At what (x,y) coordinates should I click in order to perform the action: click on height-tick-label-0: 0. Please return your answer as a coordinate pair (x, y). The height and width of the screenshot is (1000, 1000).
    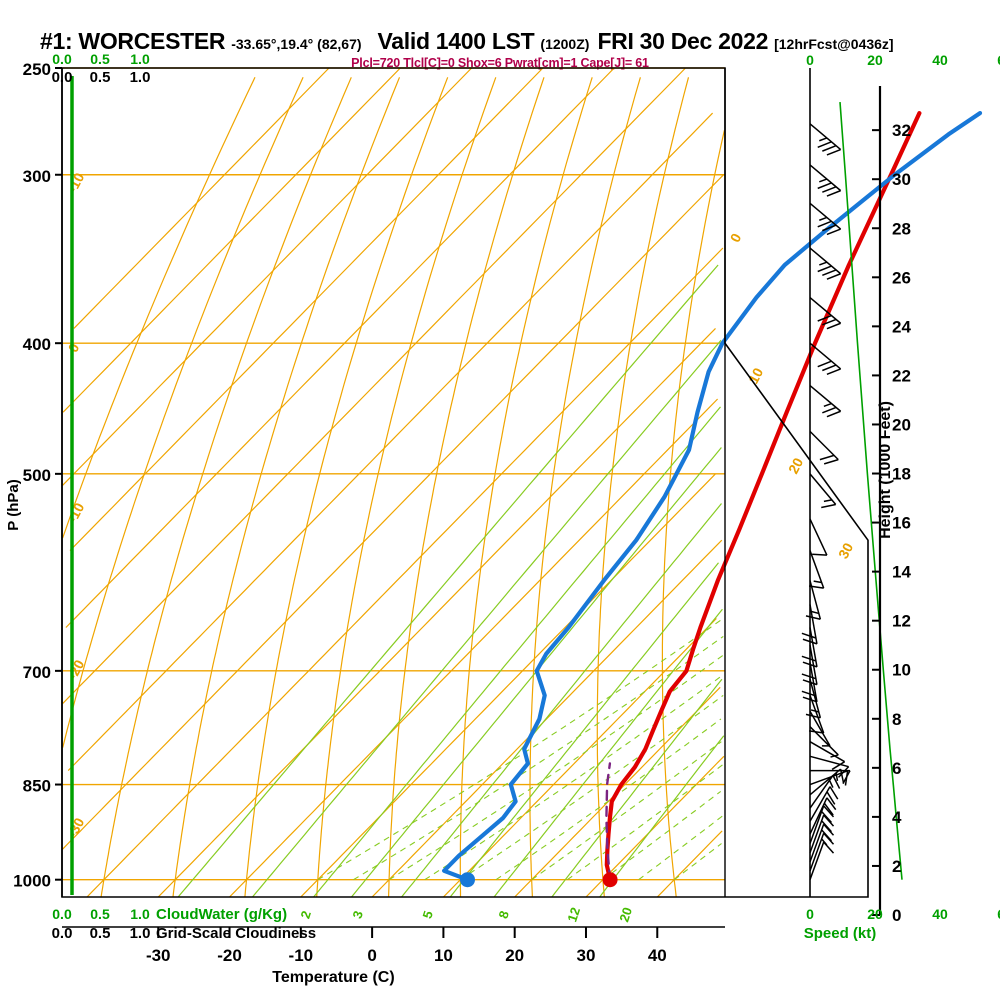
    Looking at the image, I should click on (896, 915).